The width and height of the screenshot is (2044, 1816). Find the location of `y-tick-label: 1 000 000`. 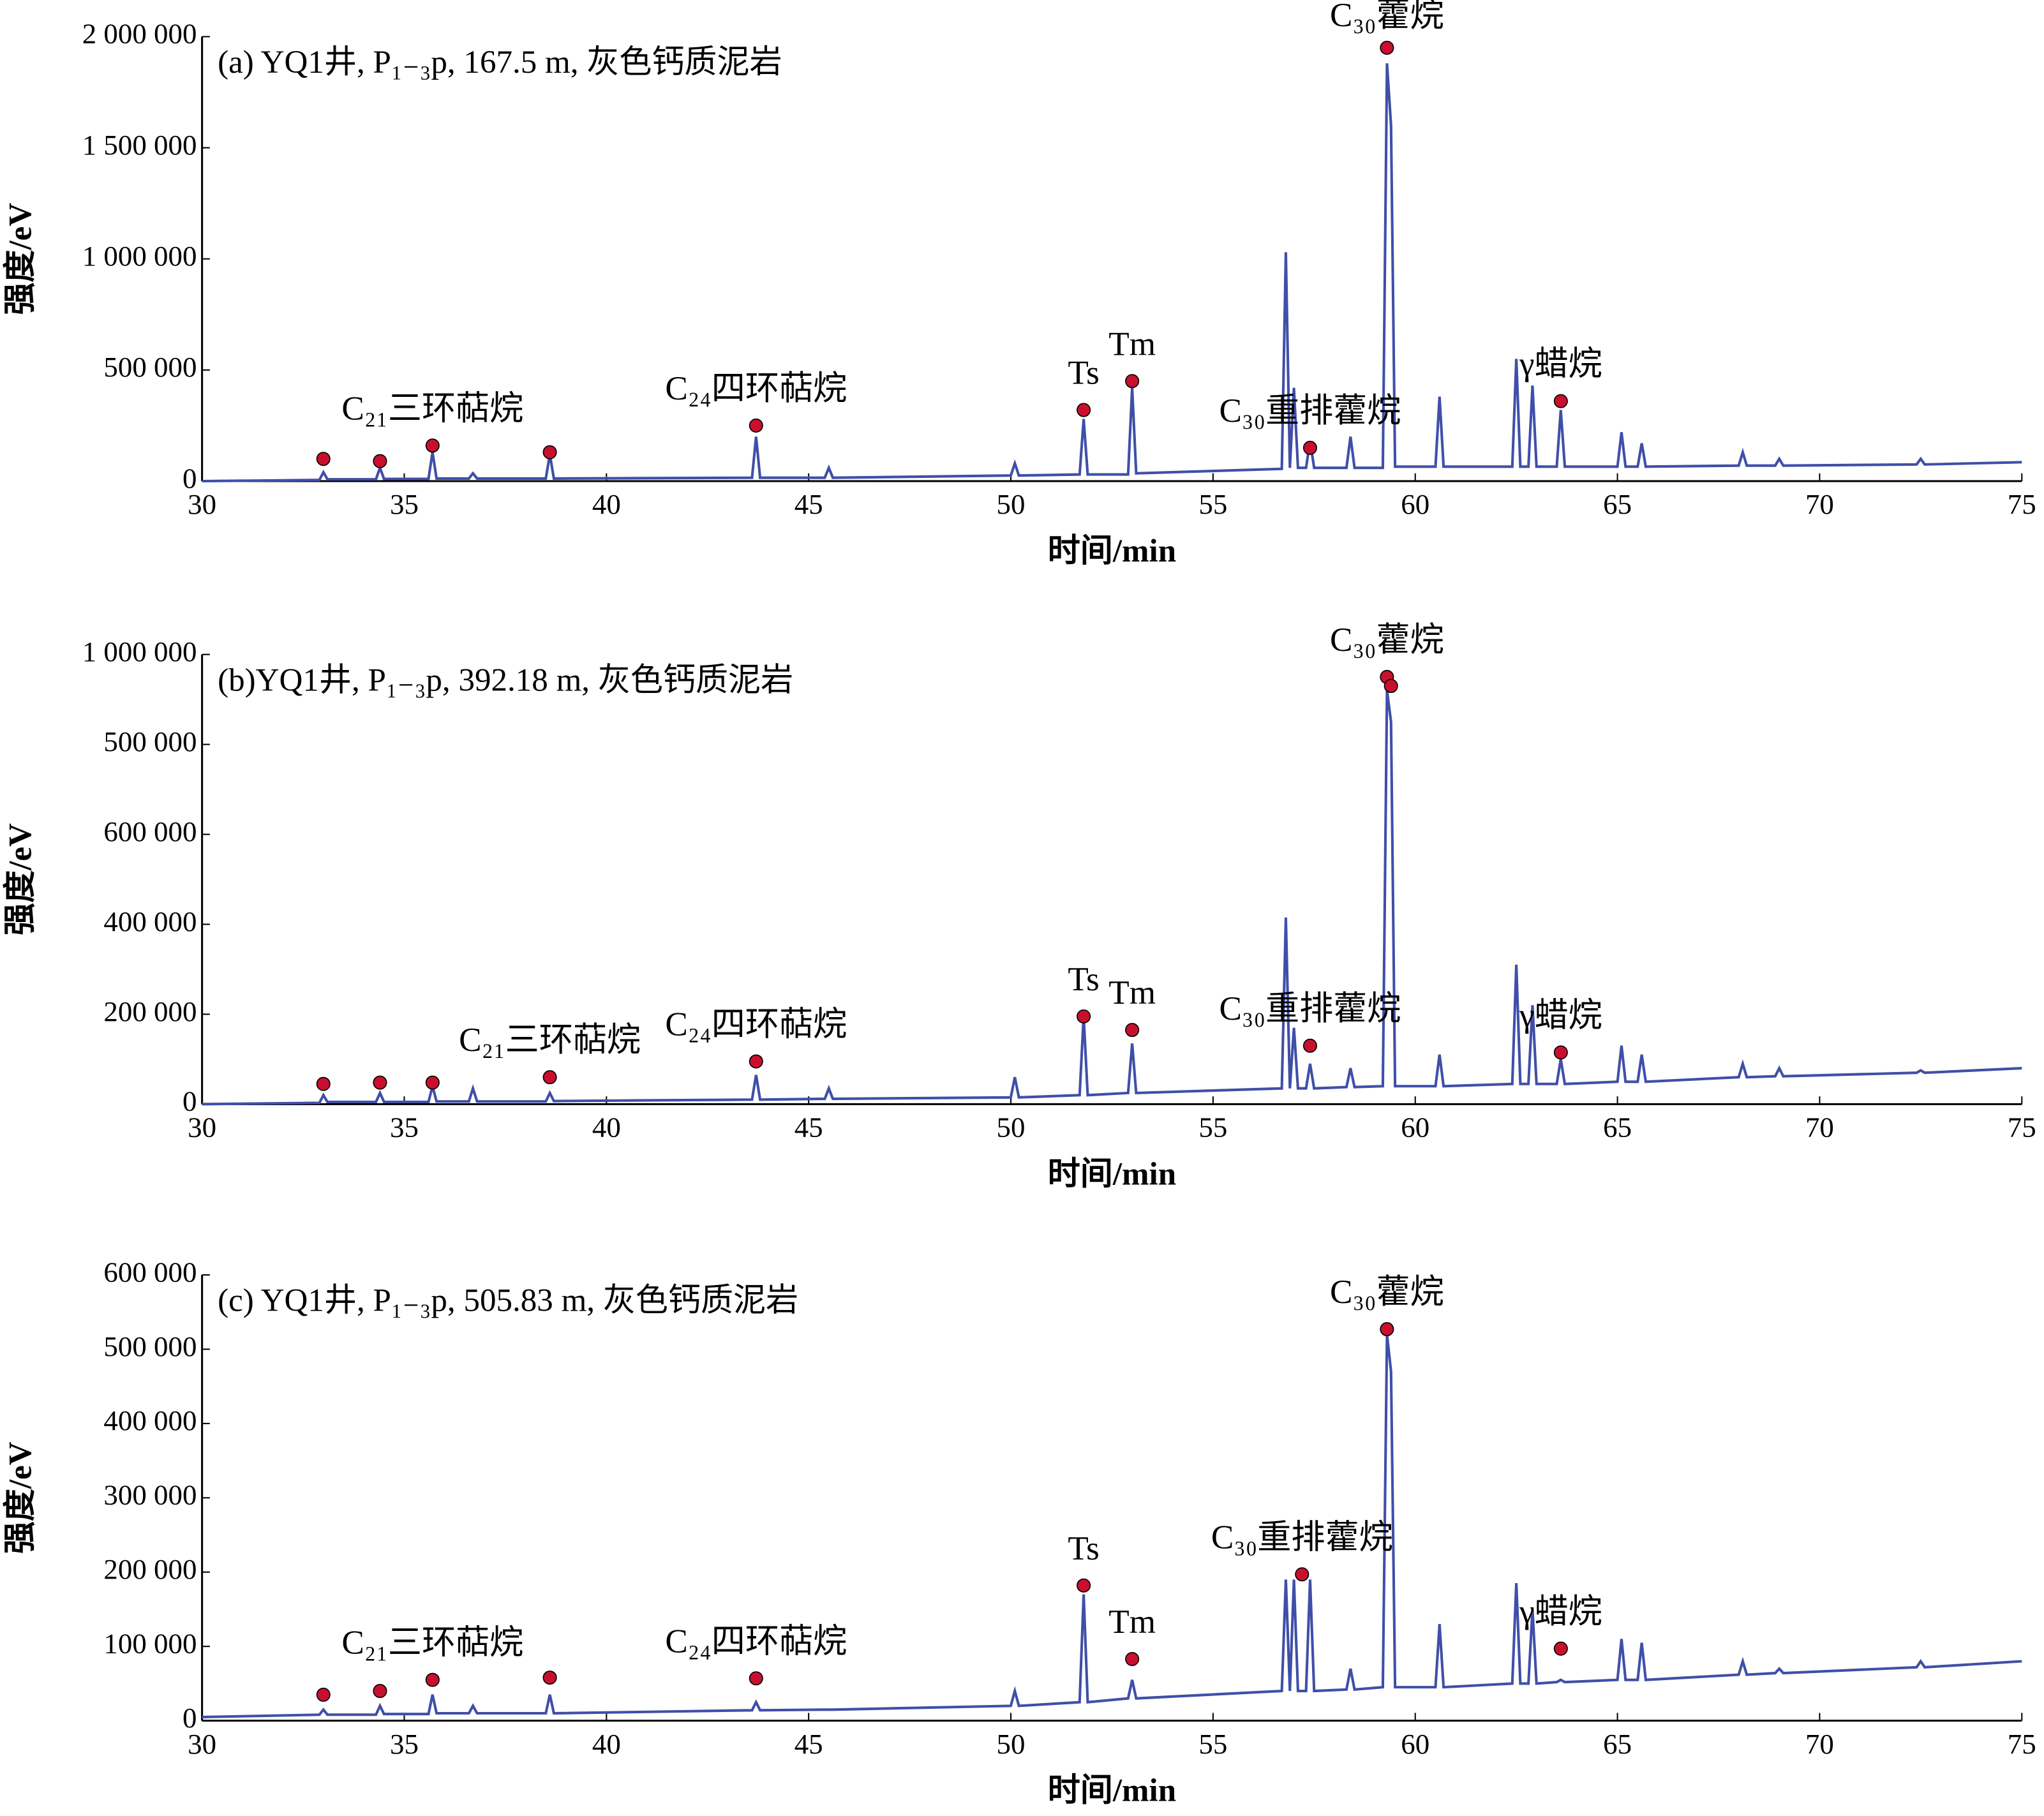

y-tick-label: 1 000 000 is located at coordinates (140, 651).